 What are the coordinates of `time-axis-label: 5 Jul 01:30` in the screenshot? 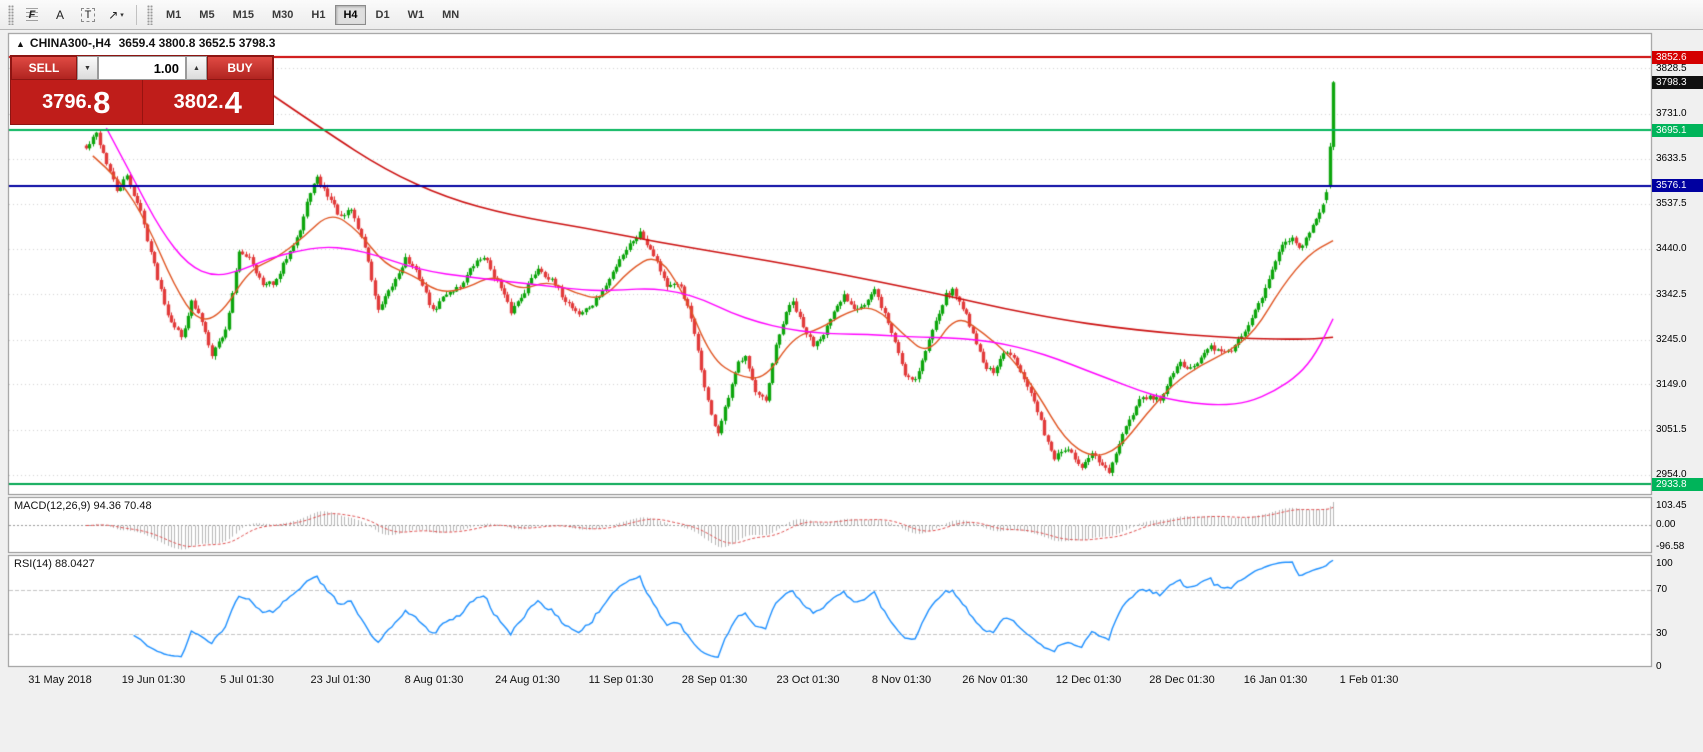 It's located at (247, 680).